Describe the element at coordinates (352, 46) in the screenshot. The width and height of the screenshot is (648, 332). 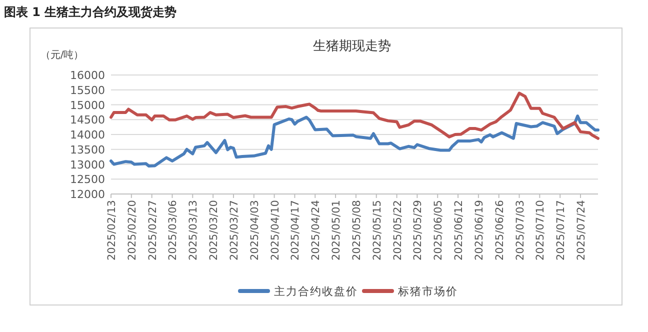
I see `chart-subtitle: 生猪期现走势` at that location.